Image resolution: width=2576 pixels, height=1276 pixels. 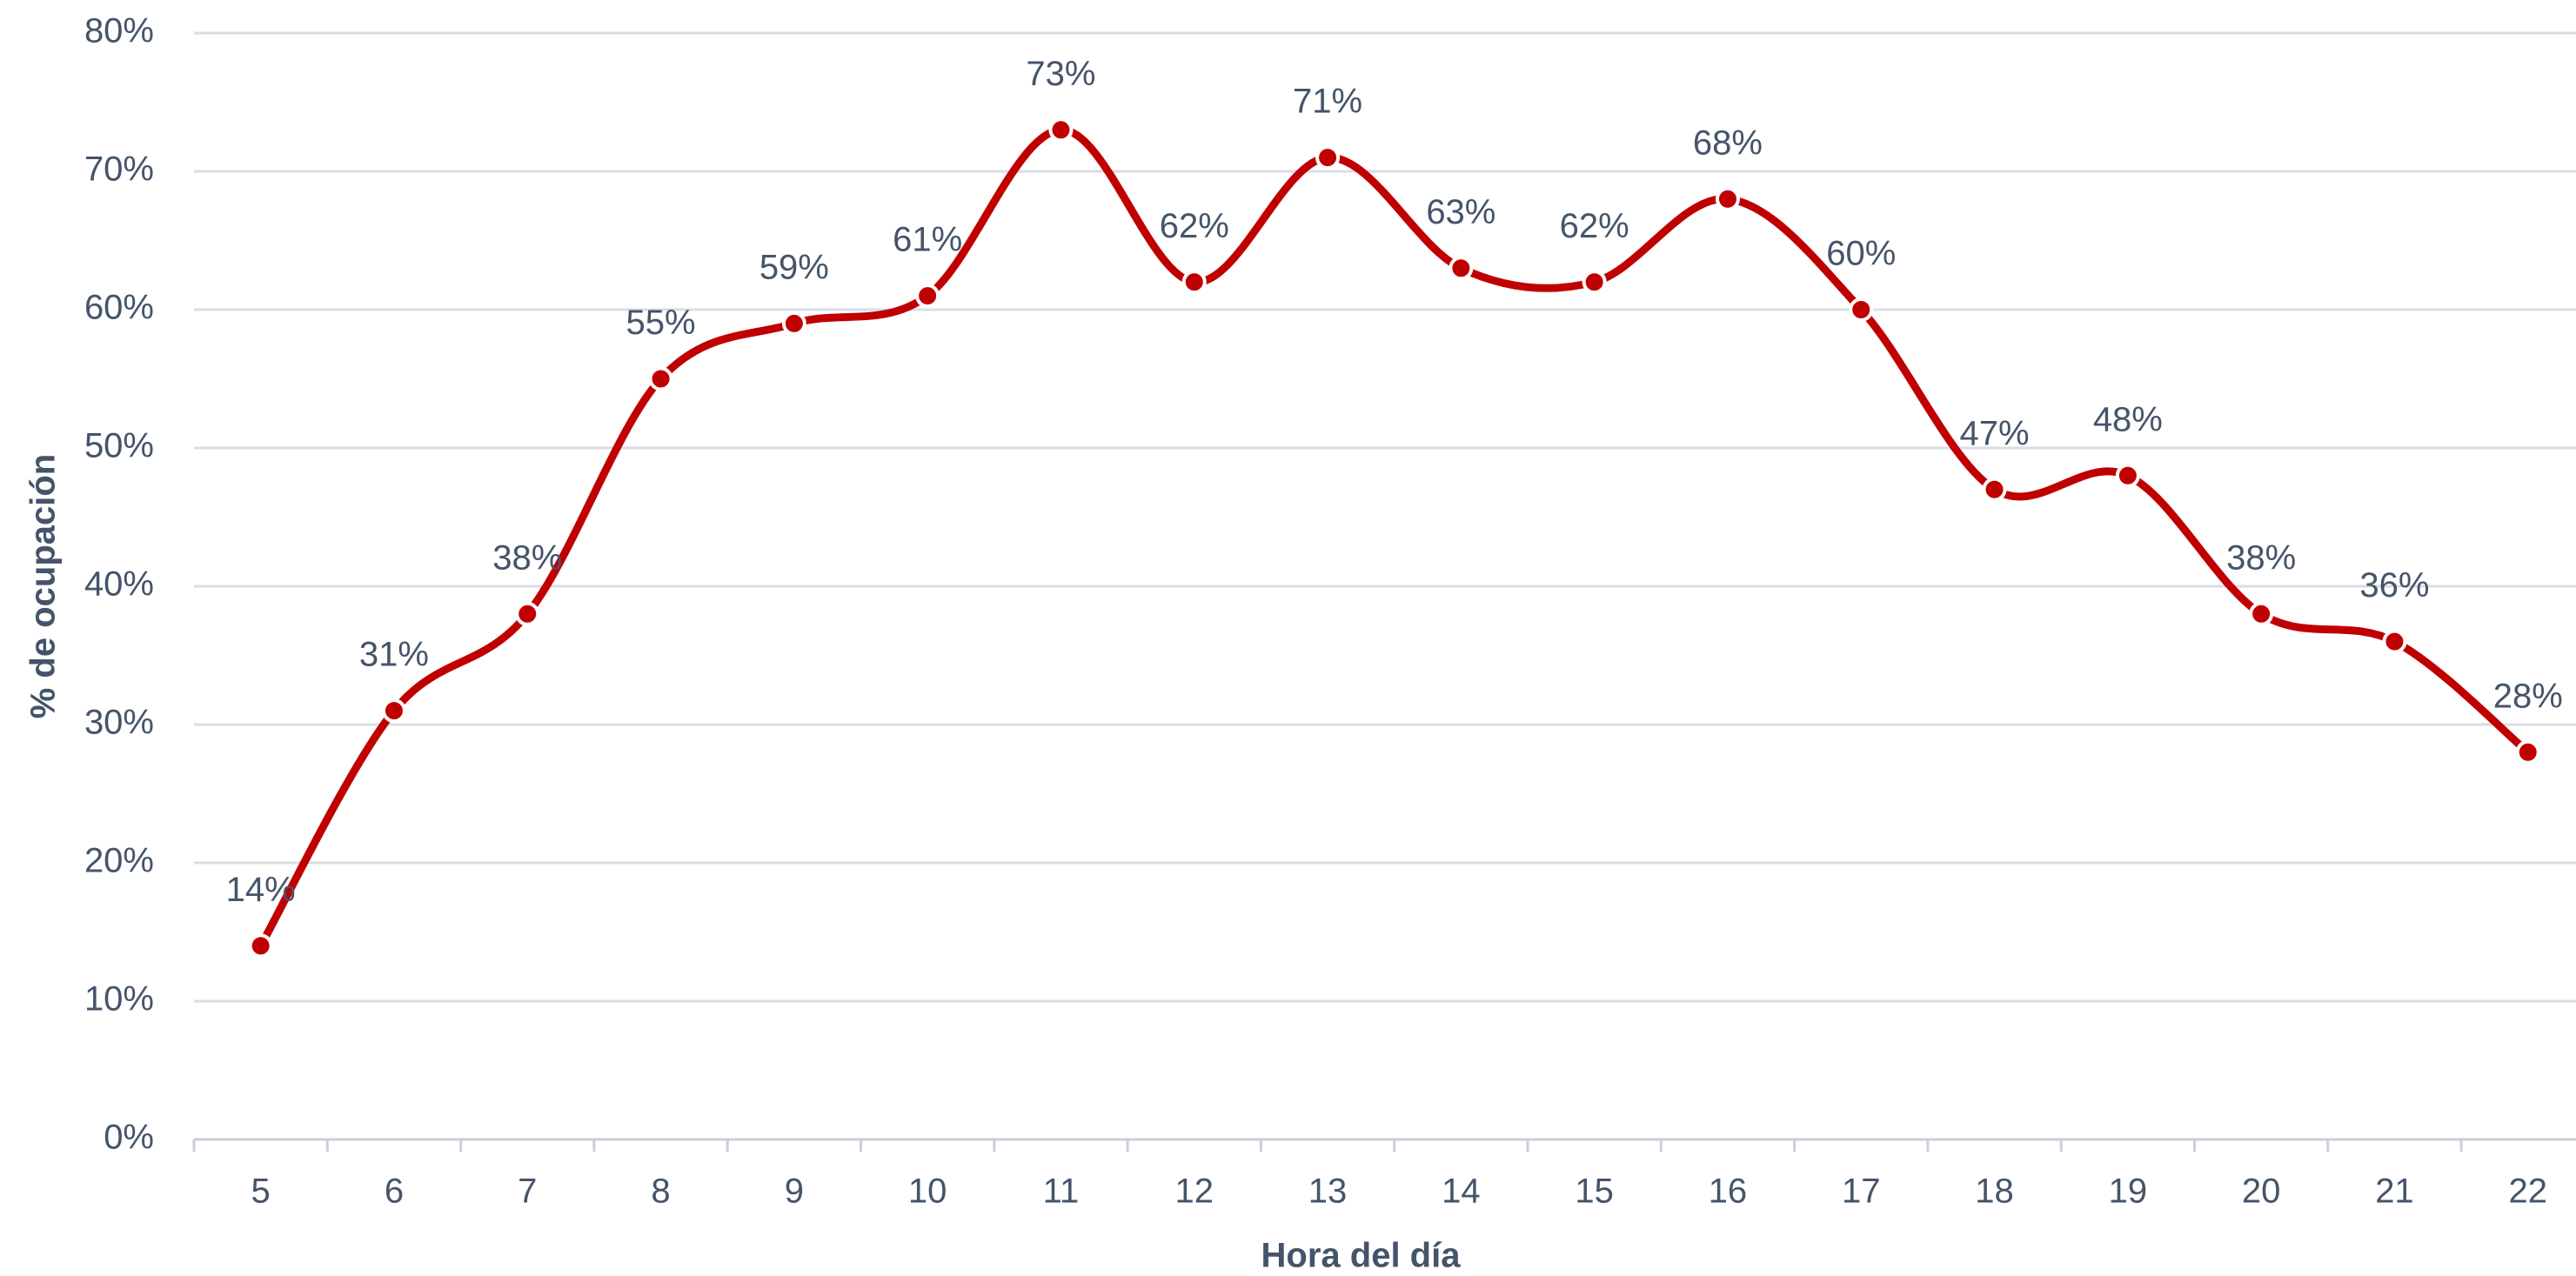 I want to click on x-tick-label: 9, so click(x=794, y=1191).